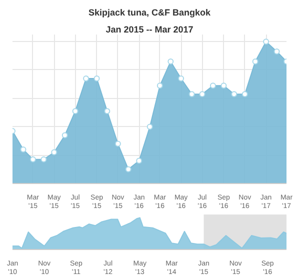  Describe the element at coordinates (150, 29) in the screenshot. I see `chart-subtitle: Jan 2015 -- Mar 2017` at that location.